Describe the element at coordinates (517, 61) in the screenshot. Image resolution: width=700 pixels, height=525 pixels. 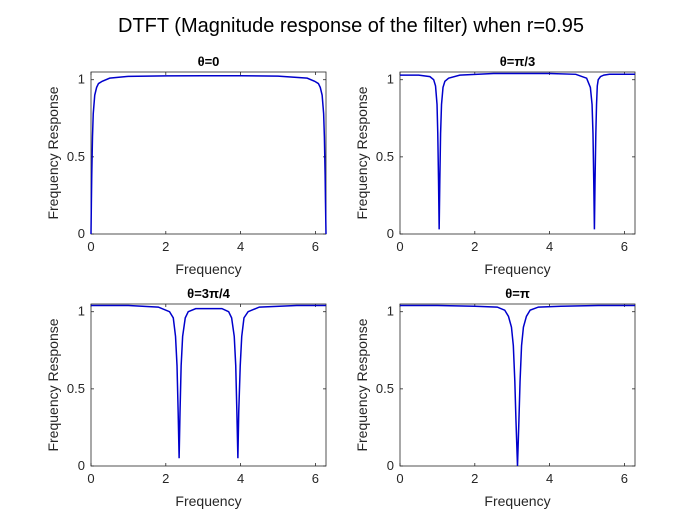
I see `subplot-title: θ=π/3` at that location.